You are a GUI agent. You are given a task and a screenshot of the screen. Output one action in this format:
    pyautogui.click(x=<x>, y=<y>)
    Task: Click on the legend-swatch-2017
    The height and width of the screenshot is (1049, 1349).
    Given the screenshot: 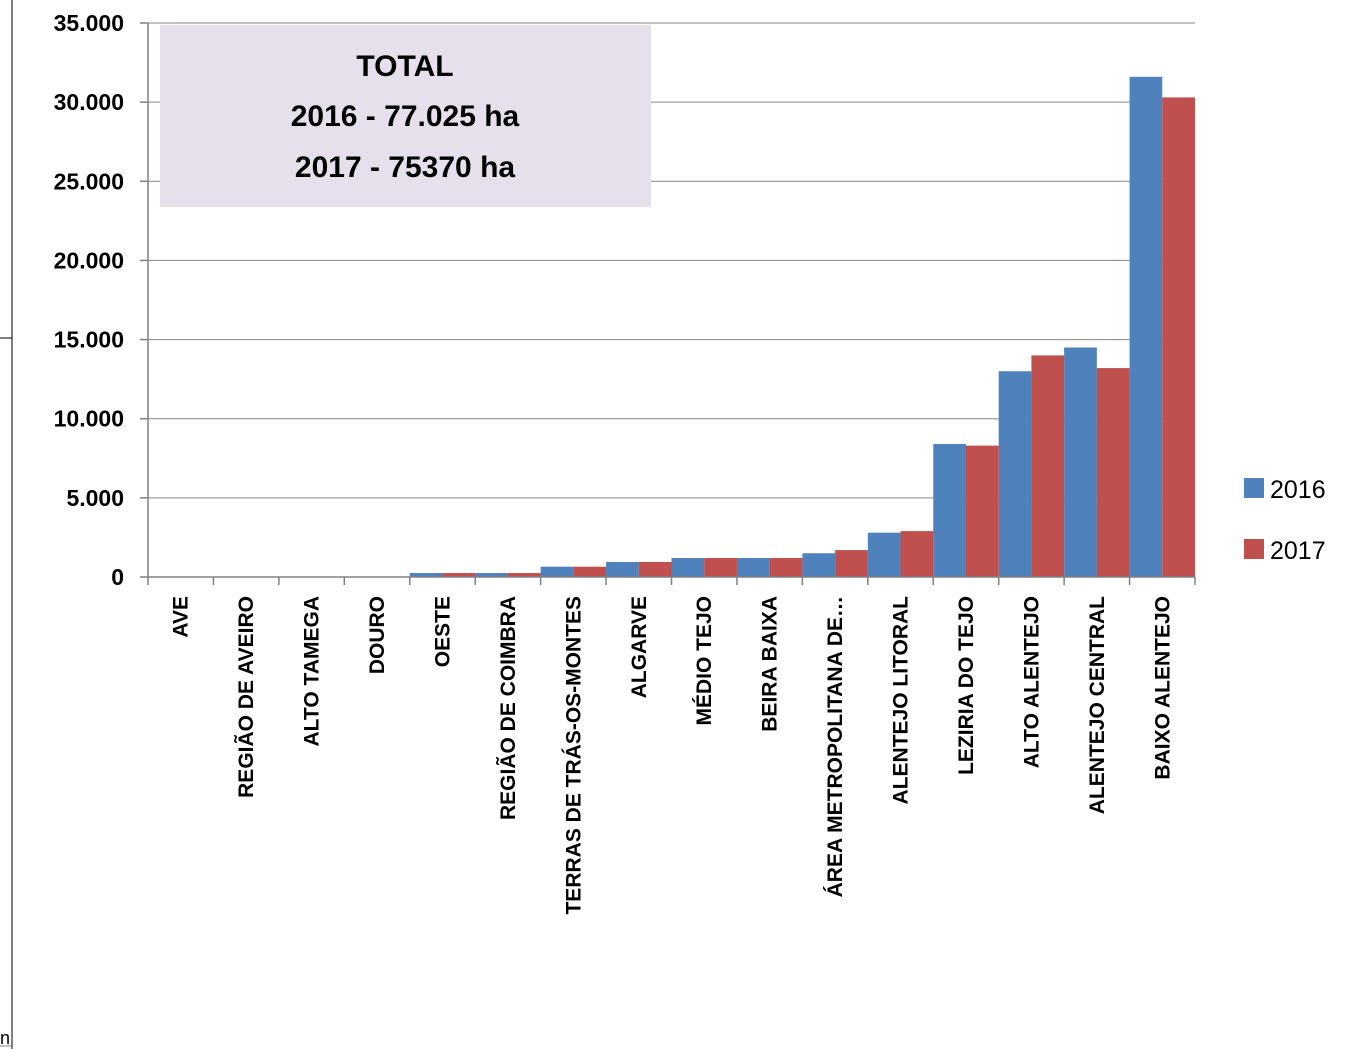 What is the action you would take?
    pyautogui.click(x=1254, y=549)
    